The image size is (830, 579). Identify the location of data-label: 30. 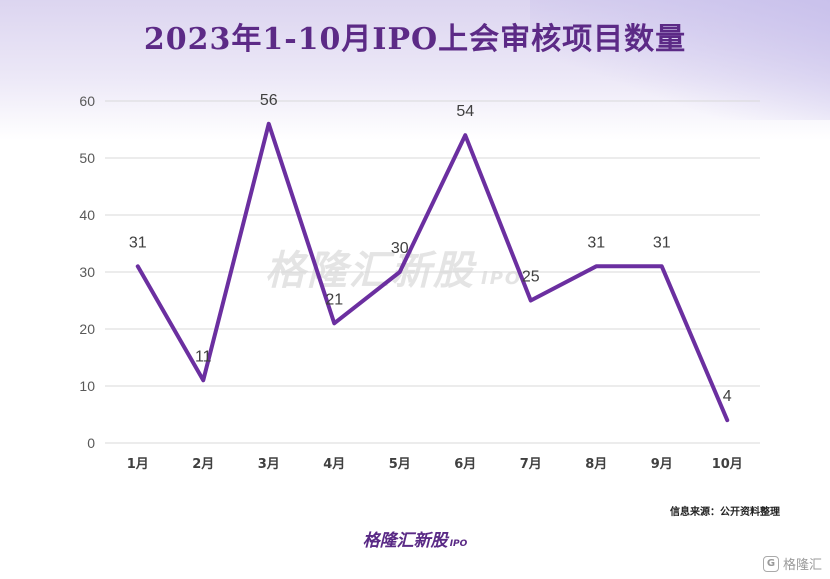
(400, 248).